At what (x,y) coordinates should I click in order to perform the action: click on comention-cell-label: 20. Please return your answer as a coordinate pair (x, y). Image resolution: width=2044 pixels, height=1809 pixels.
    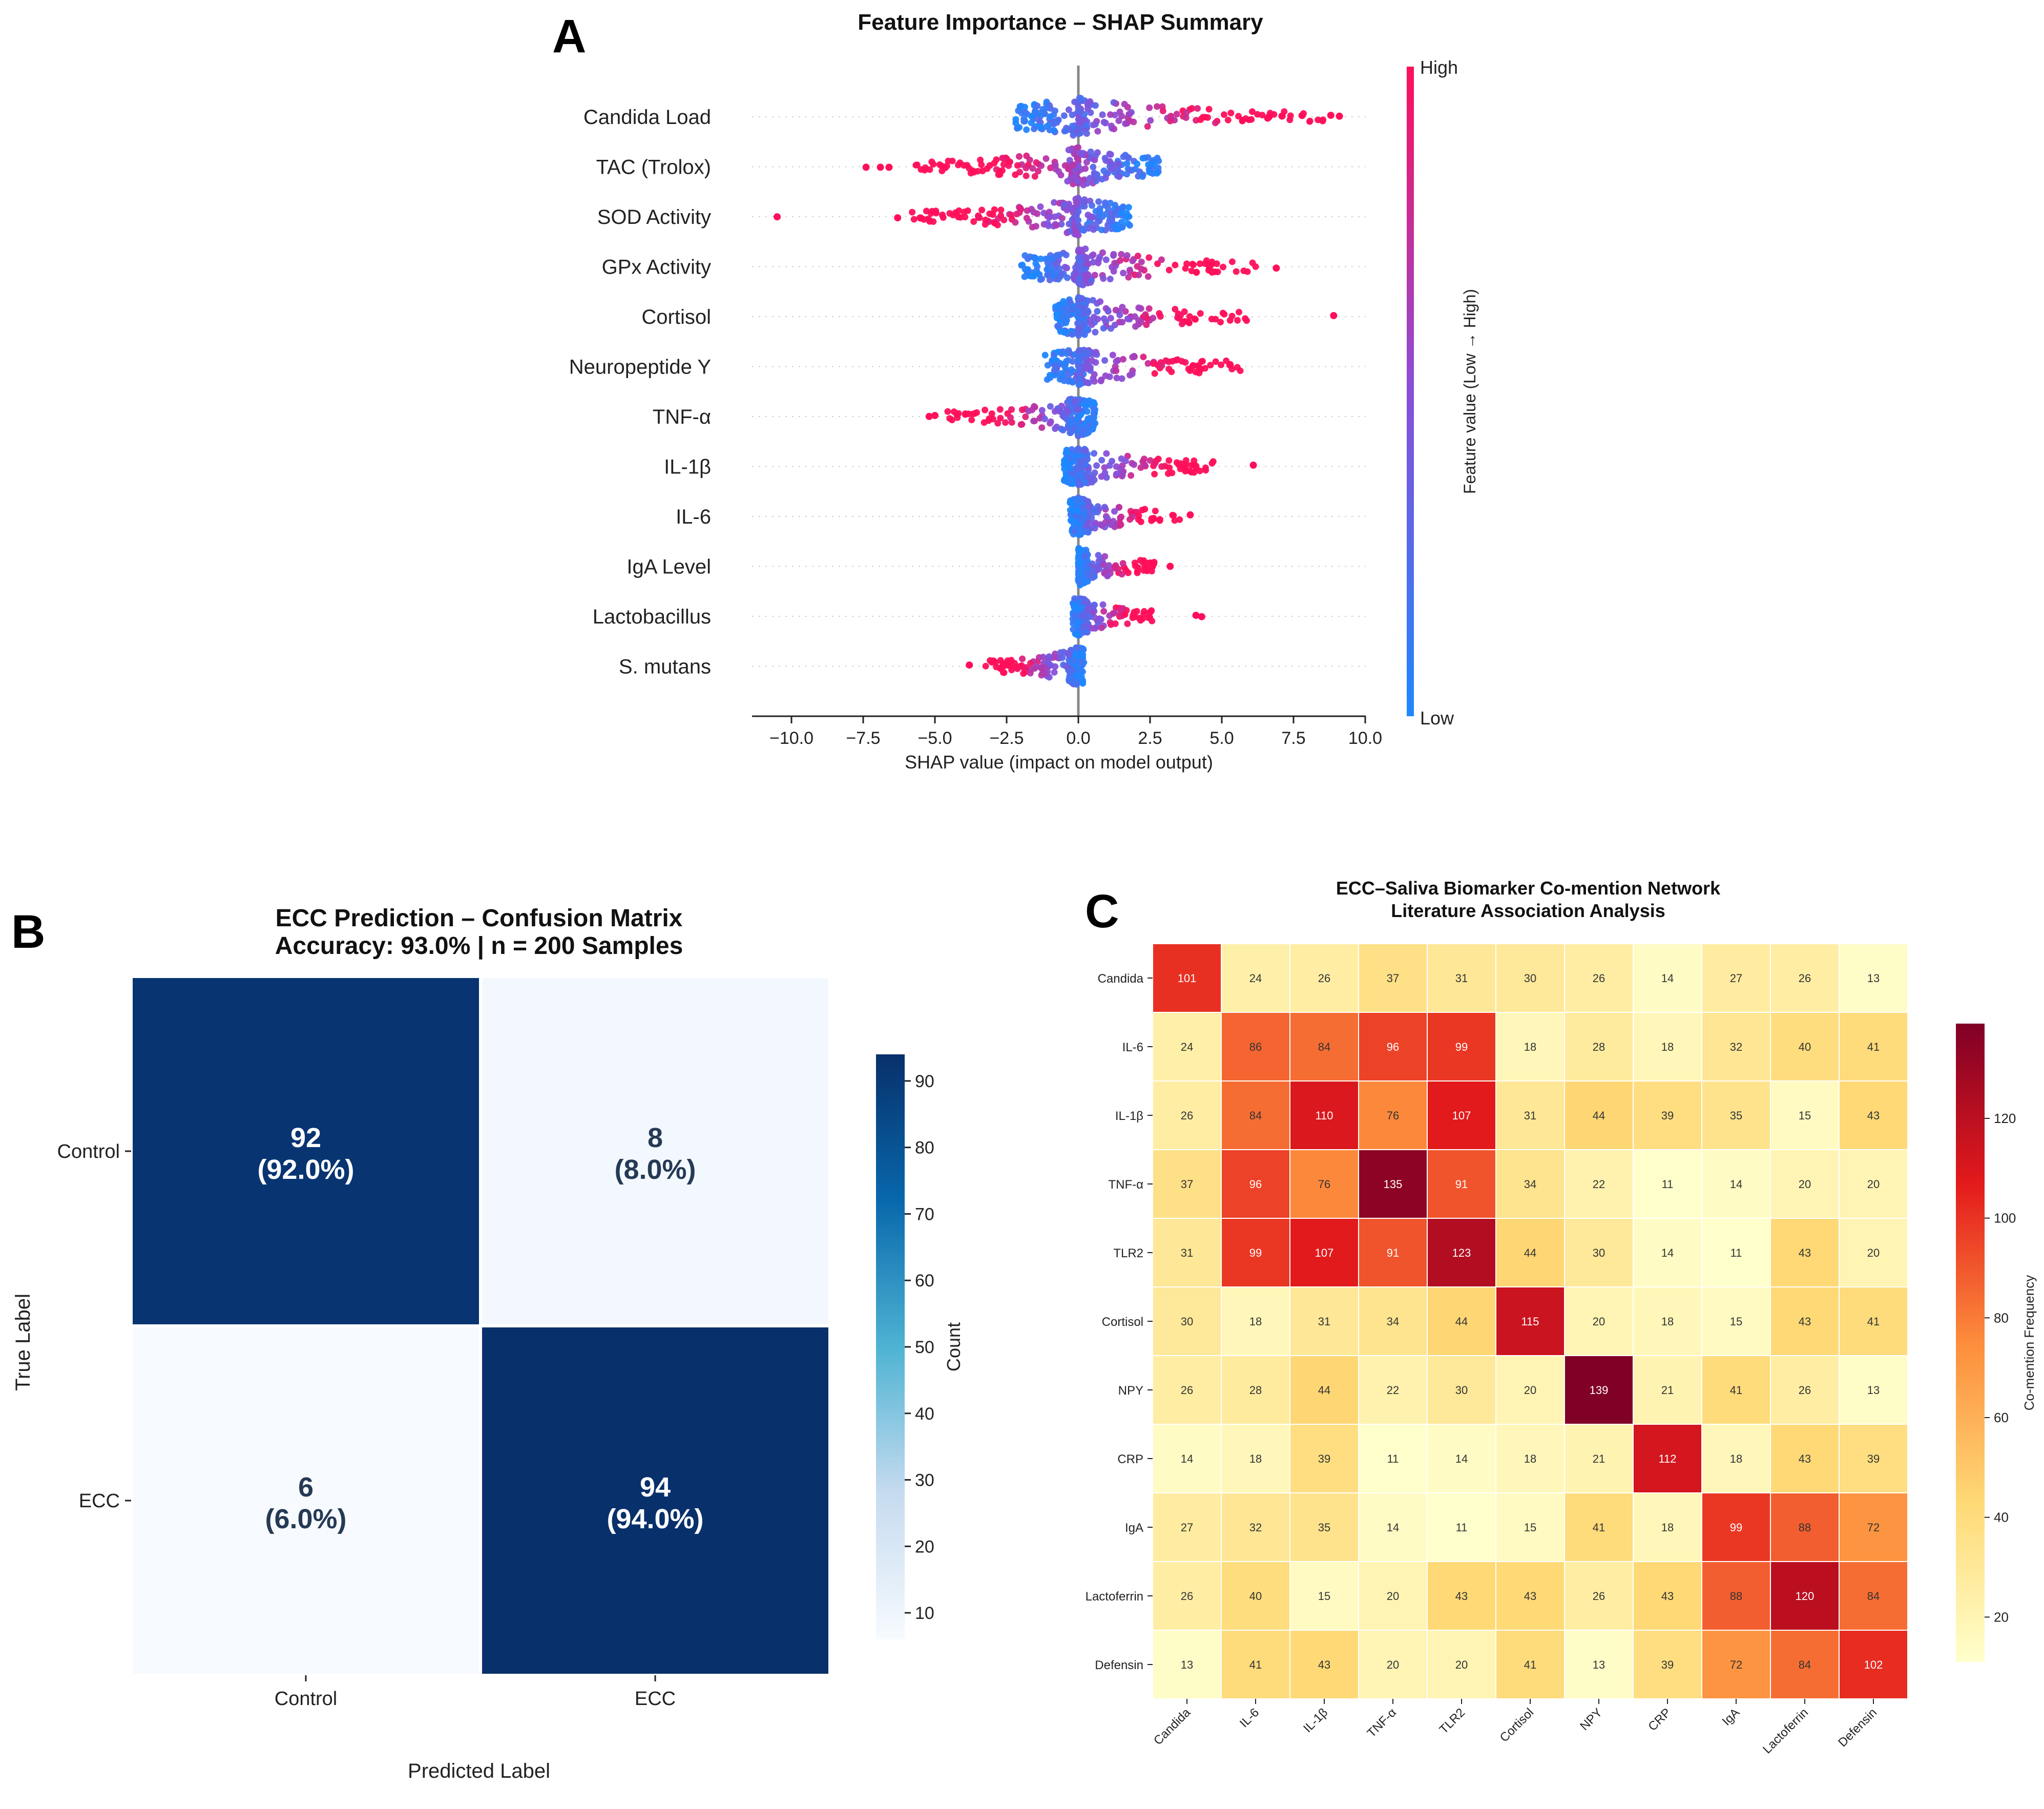
    Looking at the image, I should click on (1393, 1596).